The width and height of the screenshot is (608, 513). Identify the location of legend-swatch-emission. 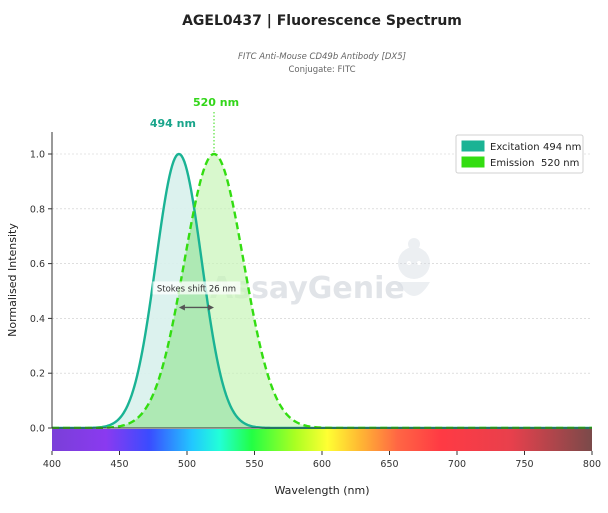
(473, 162).